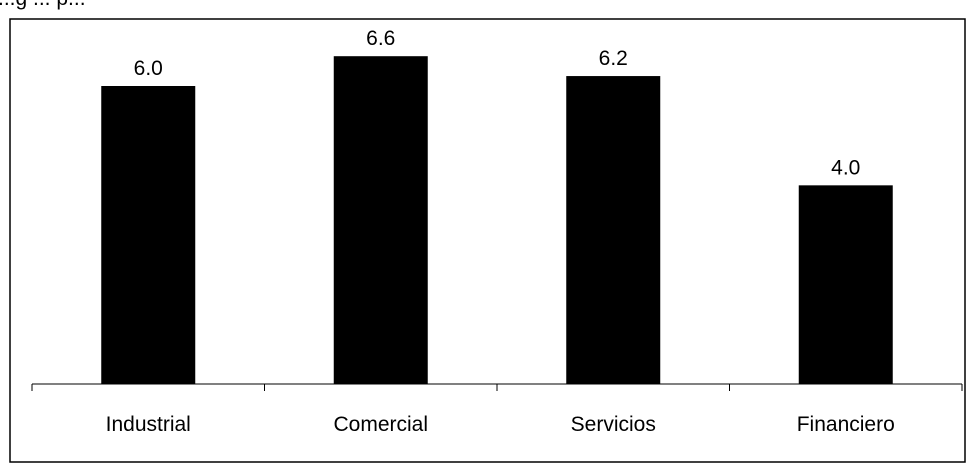 This screenshot has width=971, height=466. I want to click on category-label-servicios: Servicios, so click(613, 424).